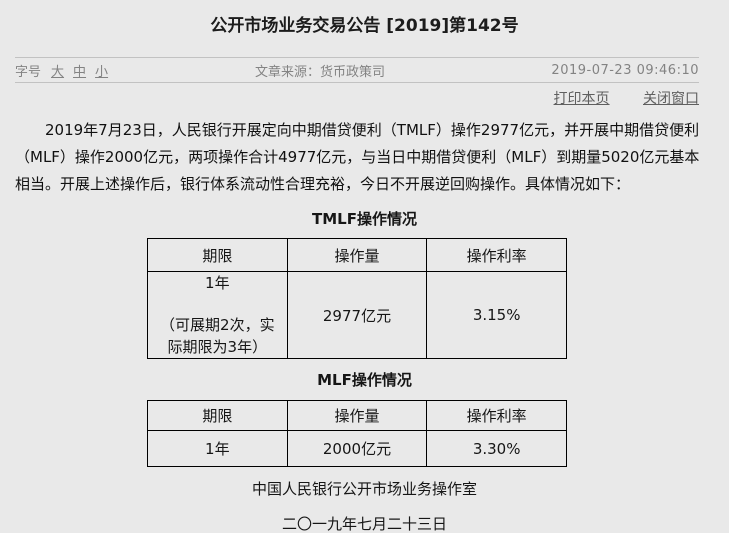  I want to click on font-size-control: 字号 大 中 小, so click(66, 70).